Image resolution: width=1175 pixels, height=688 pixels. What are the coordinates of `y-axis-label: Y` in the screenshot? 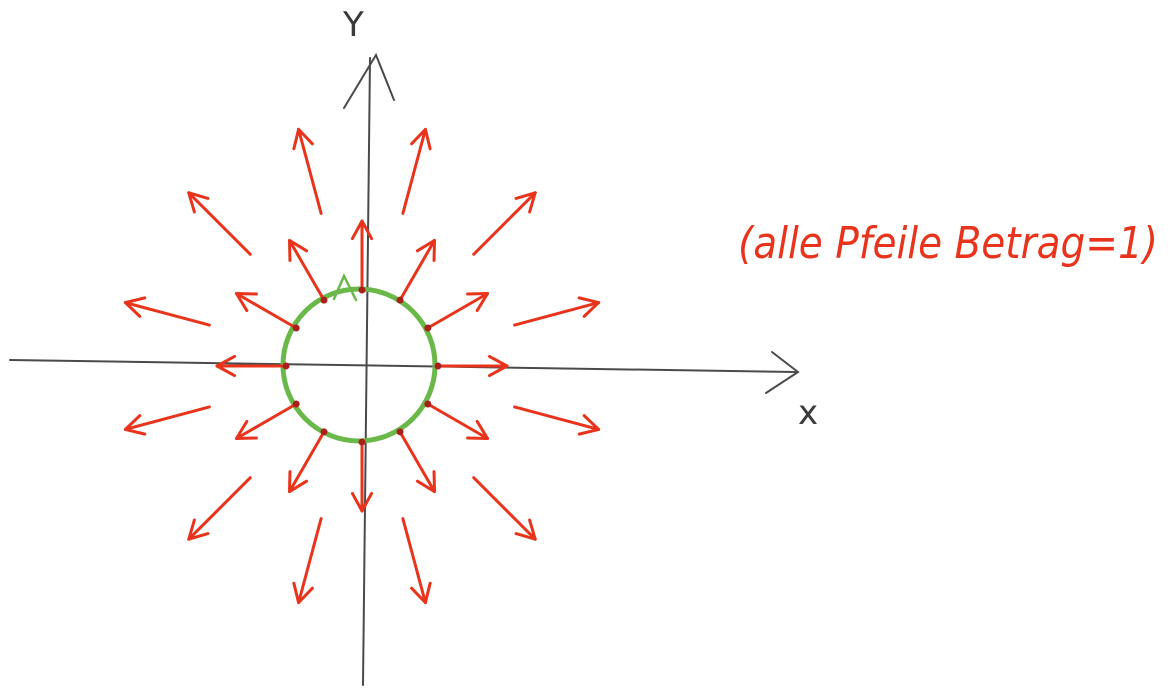 It's located at (353, 25).